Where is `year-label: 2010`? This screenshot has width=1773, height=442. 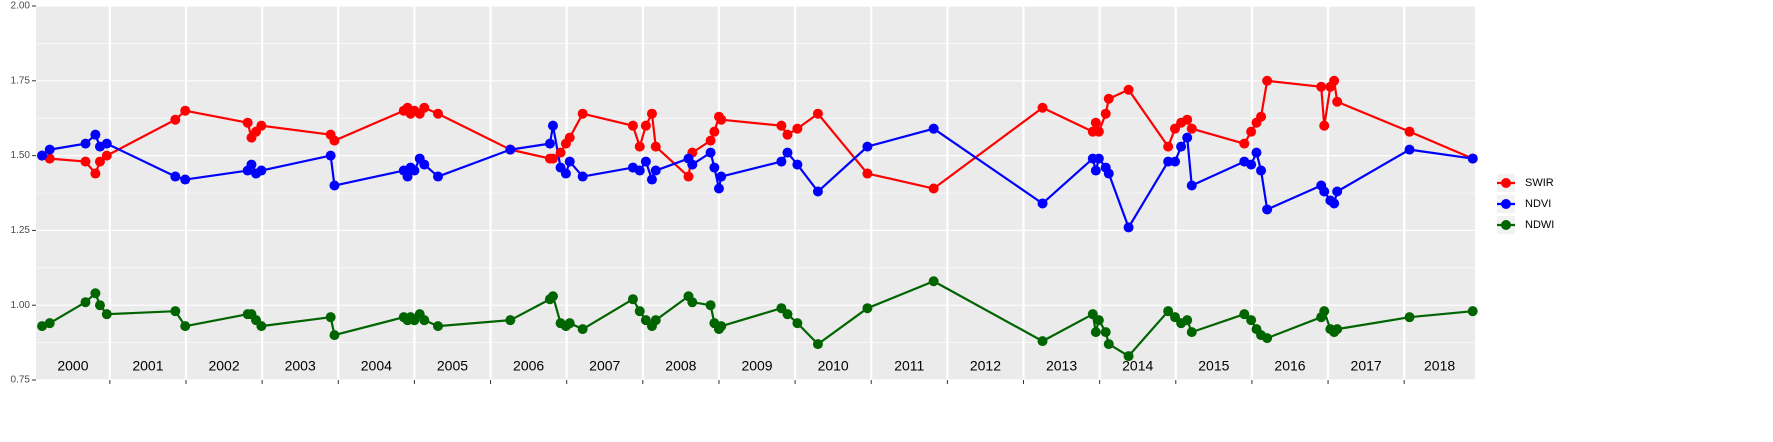 year-label: 2010 is located at coordinates (833, 366).